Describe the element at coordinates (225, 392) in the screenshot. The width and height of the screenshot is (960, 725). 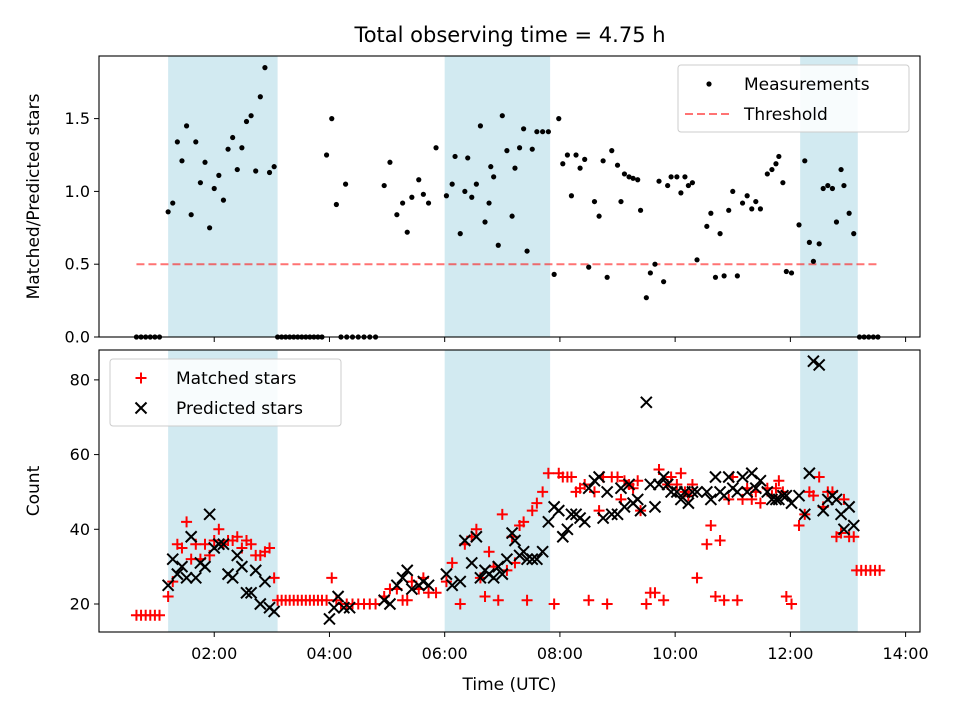
I see `legend-box` at that location.